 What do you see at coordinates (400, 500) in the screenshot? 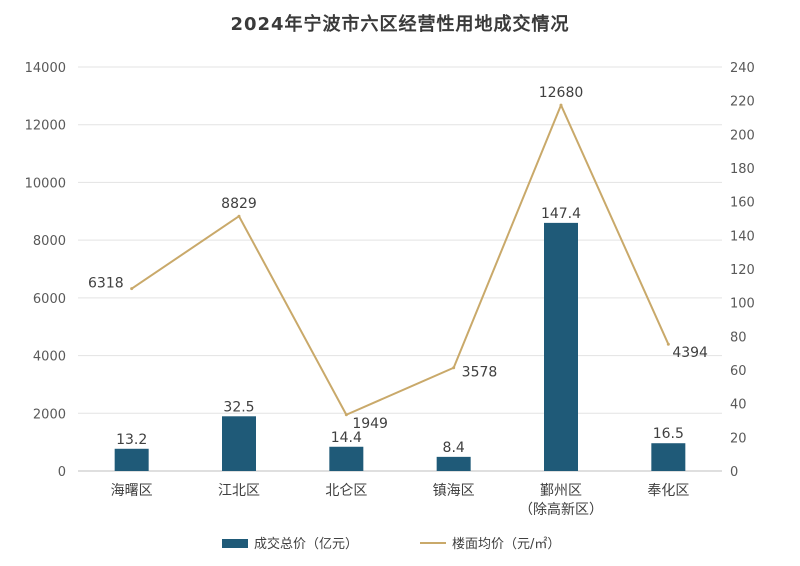
I see `category-labels: 海曙区 江北区 北仑区 镇海区 鄞州区 （除高新区） 奉化区` at bounding box center [400, 500].